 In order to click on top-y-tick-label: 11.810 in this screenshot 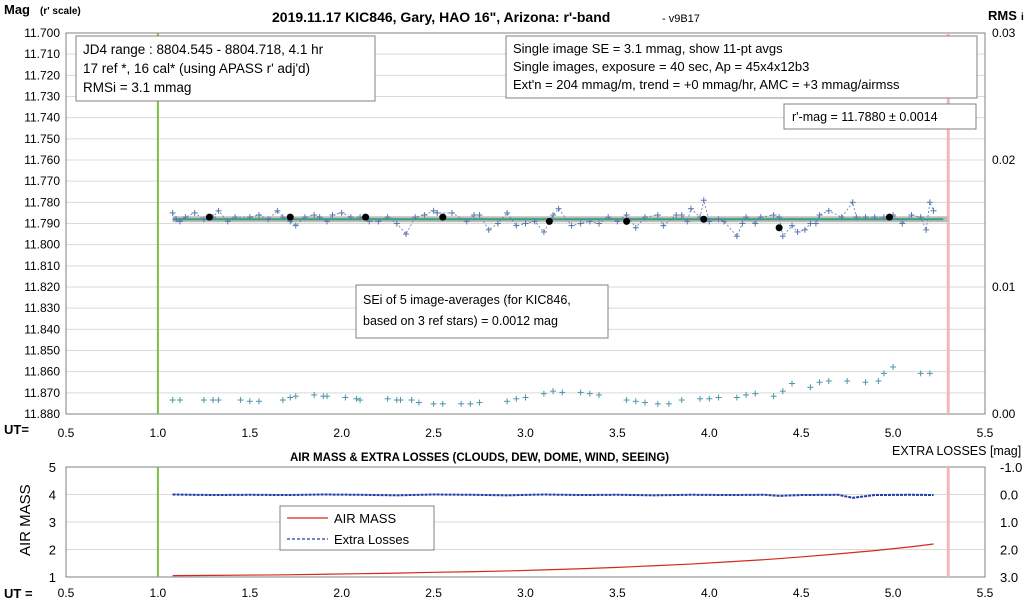, I will do `click(42, 266)`.